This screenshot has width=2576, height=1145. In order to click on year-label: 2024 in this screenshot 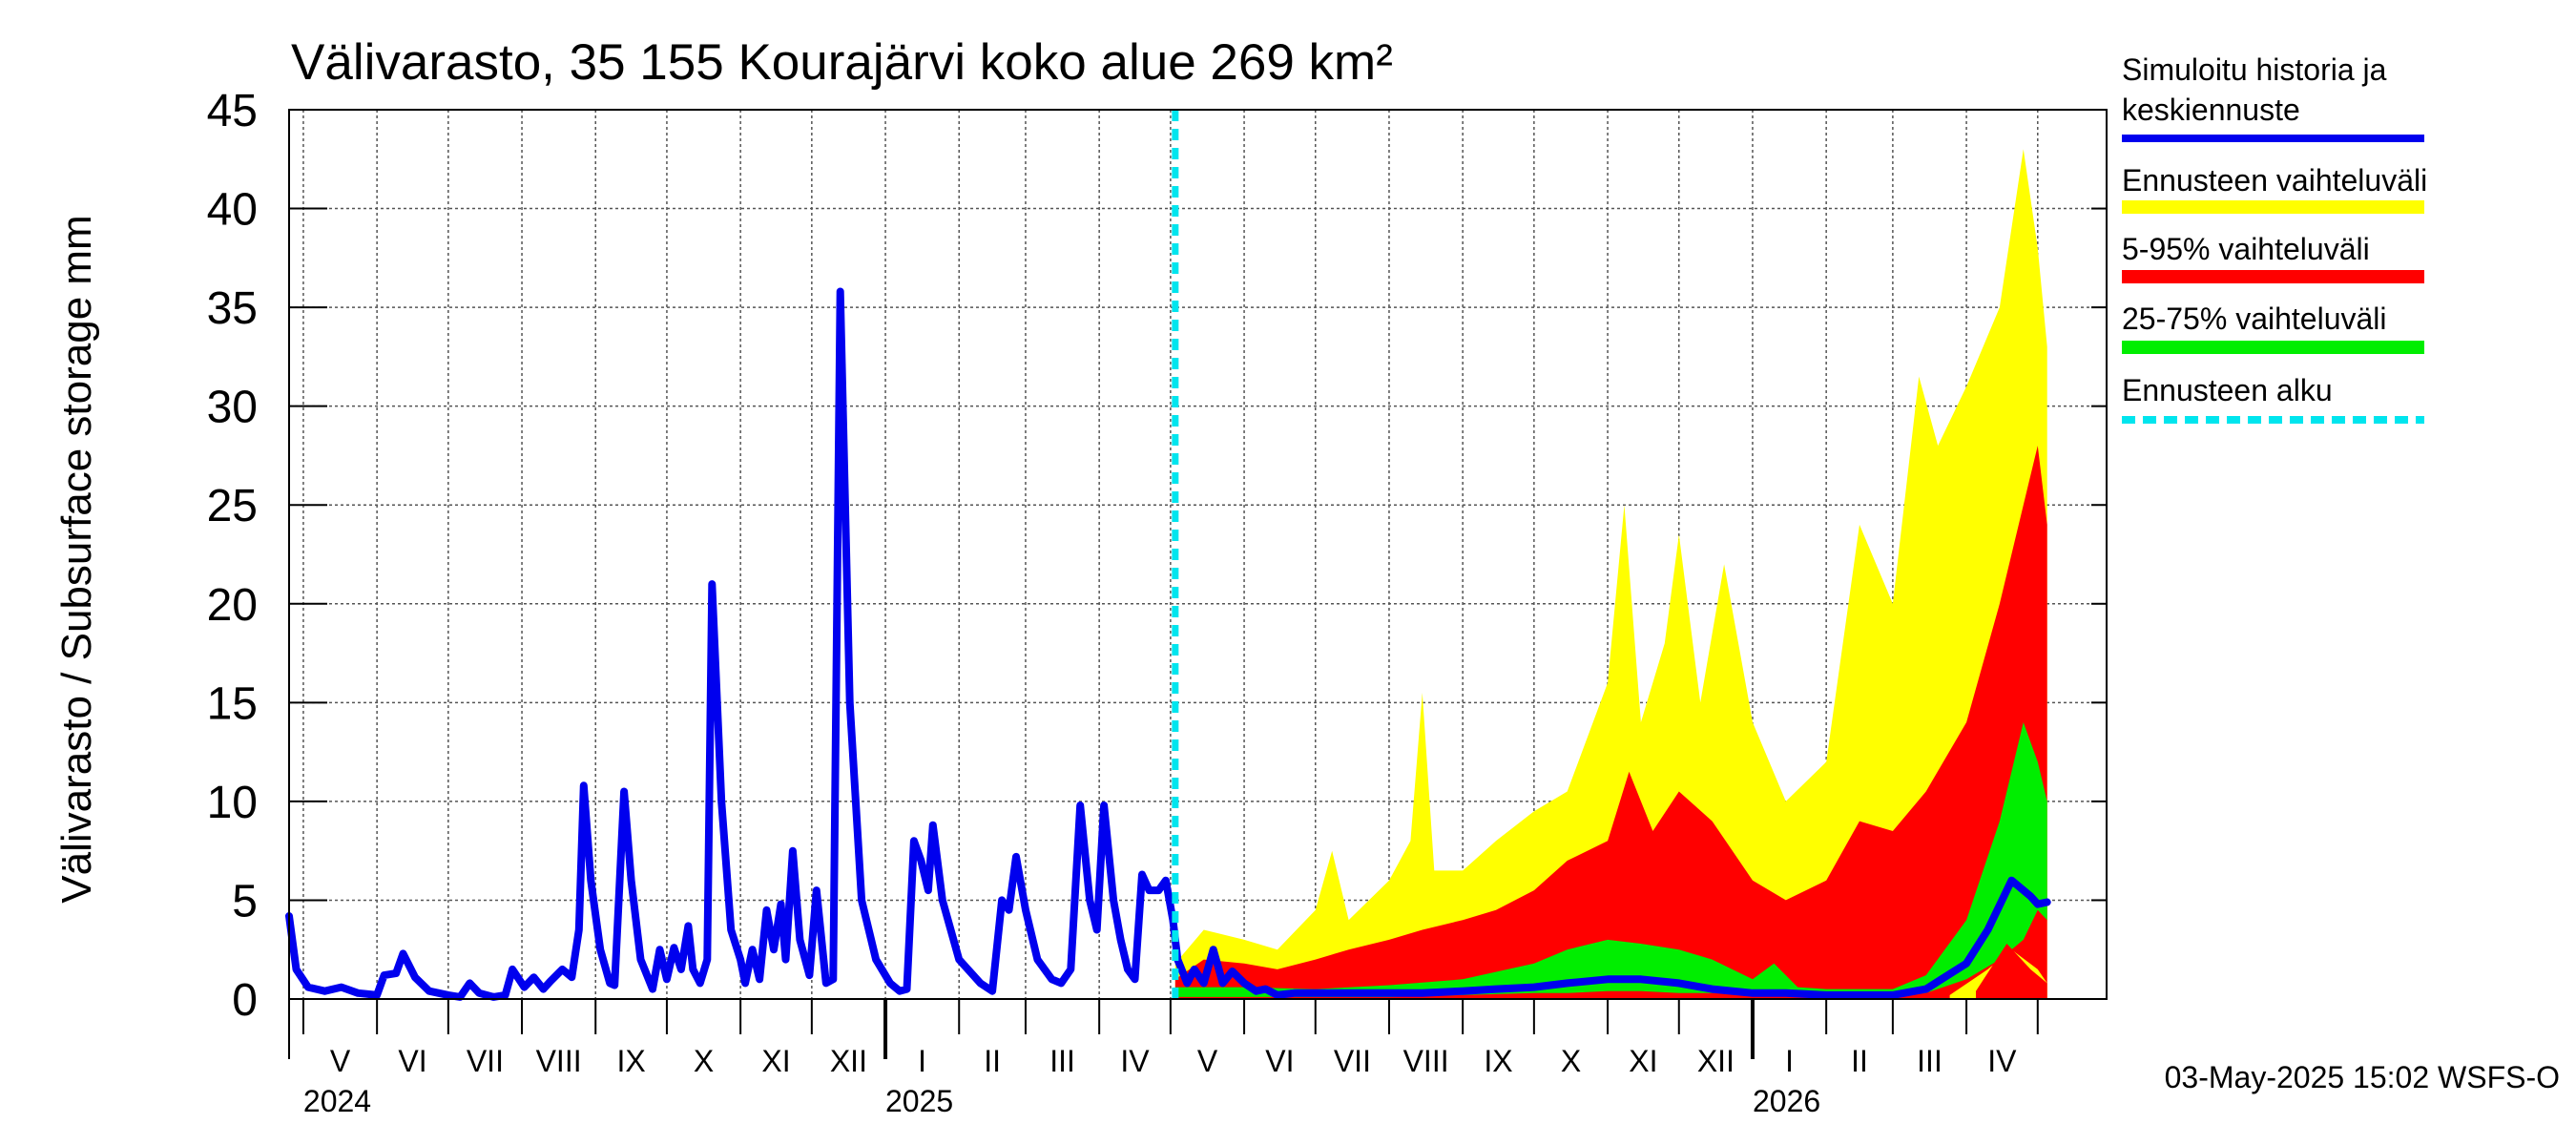, I will do `click(337, 1101)`.